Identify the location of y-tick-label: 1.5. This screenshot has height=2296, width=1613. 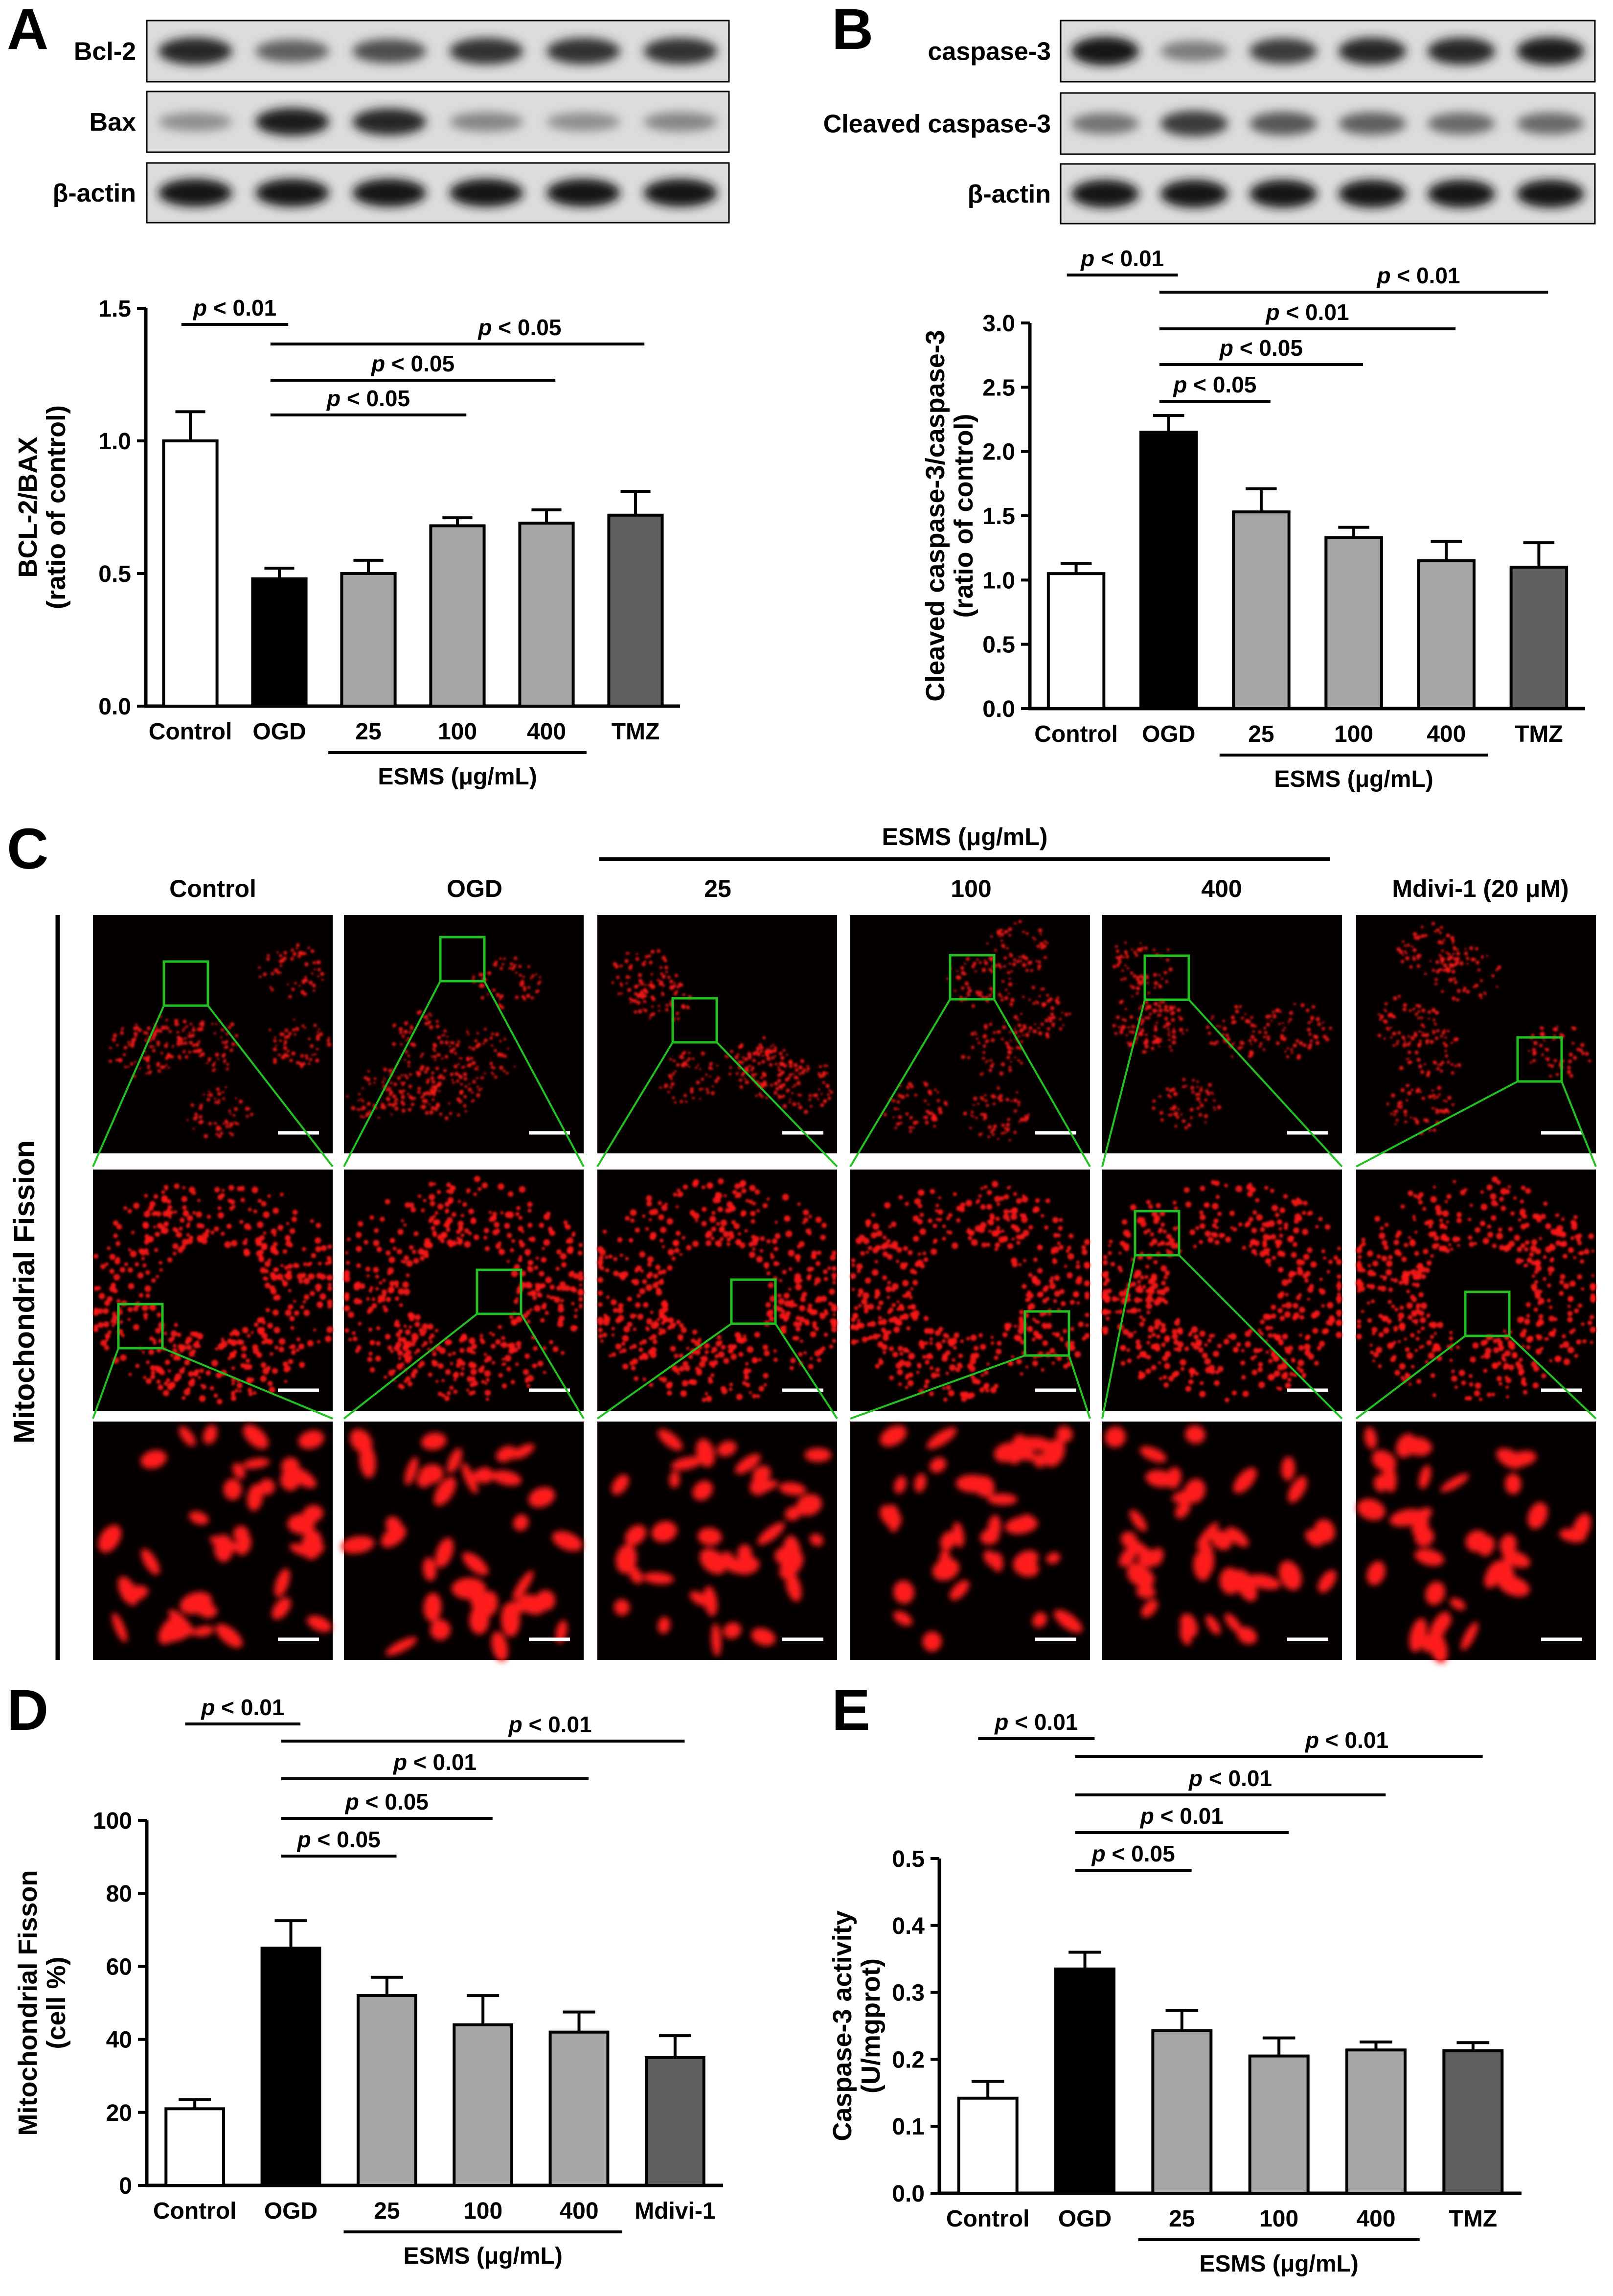
(999, 516).